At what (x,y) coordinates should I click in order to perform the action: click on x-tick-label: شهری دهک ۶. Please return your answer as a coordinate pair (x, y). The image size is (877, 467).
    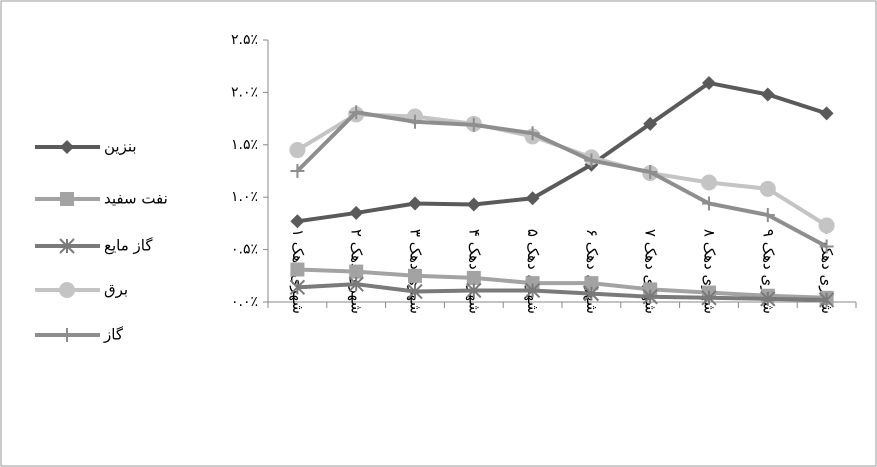
    Looking at the image, I should click on (592, 271).